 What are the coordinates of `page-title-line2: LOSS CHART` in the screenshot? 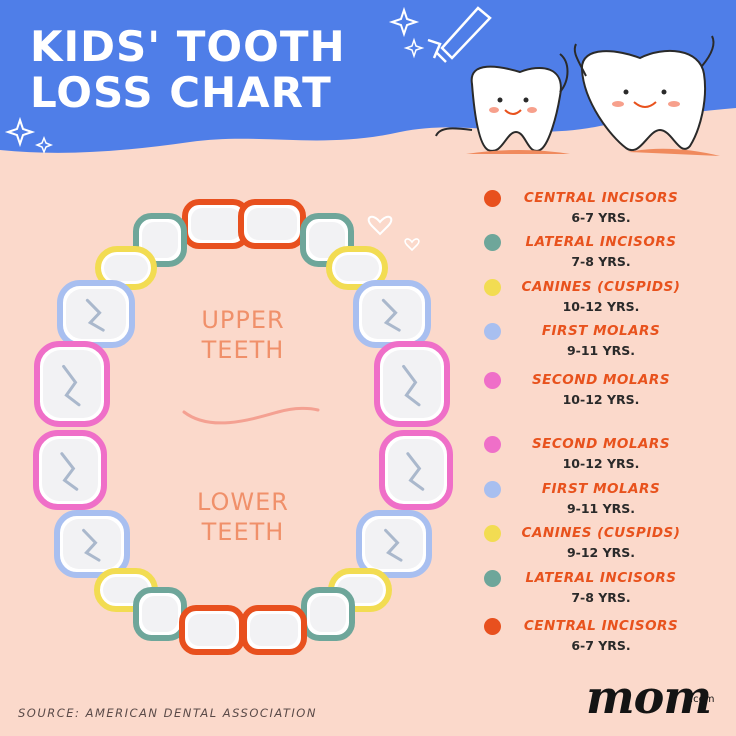 It's located at (181, 92).